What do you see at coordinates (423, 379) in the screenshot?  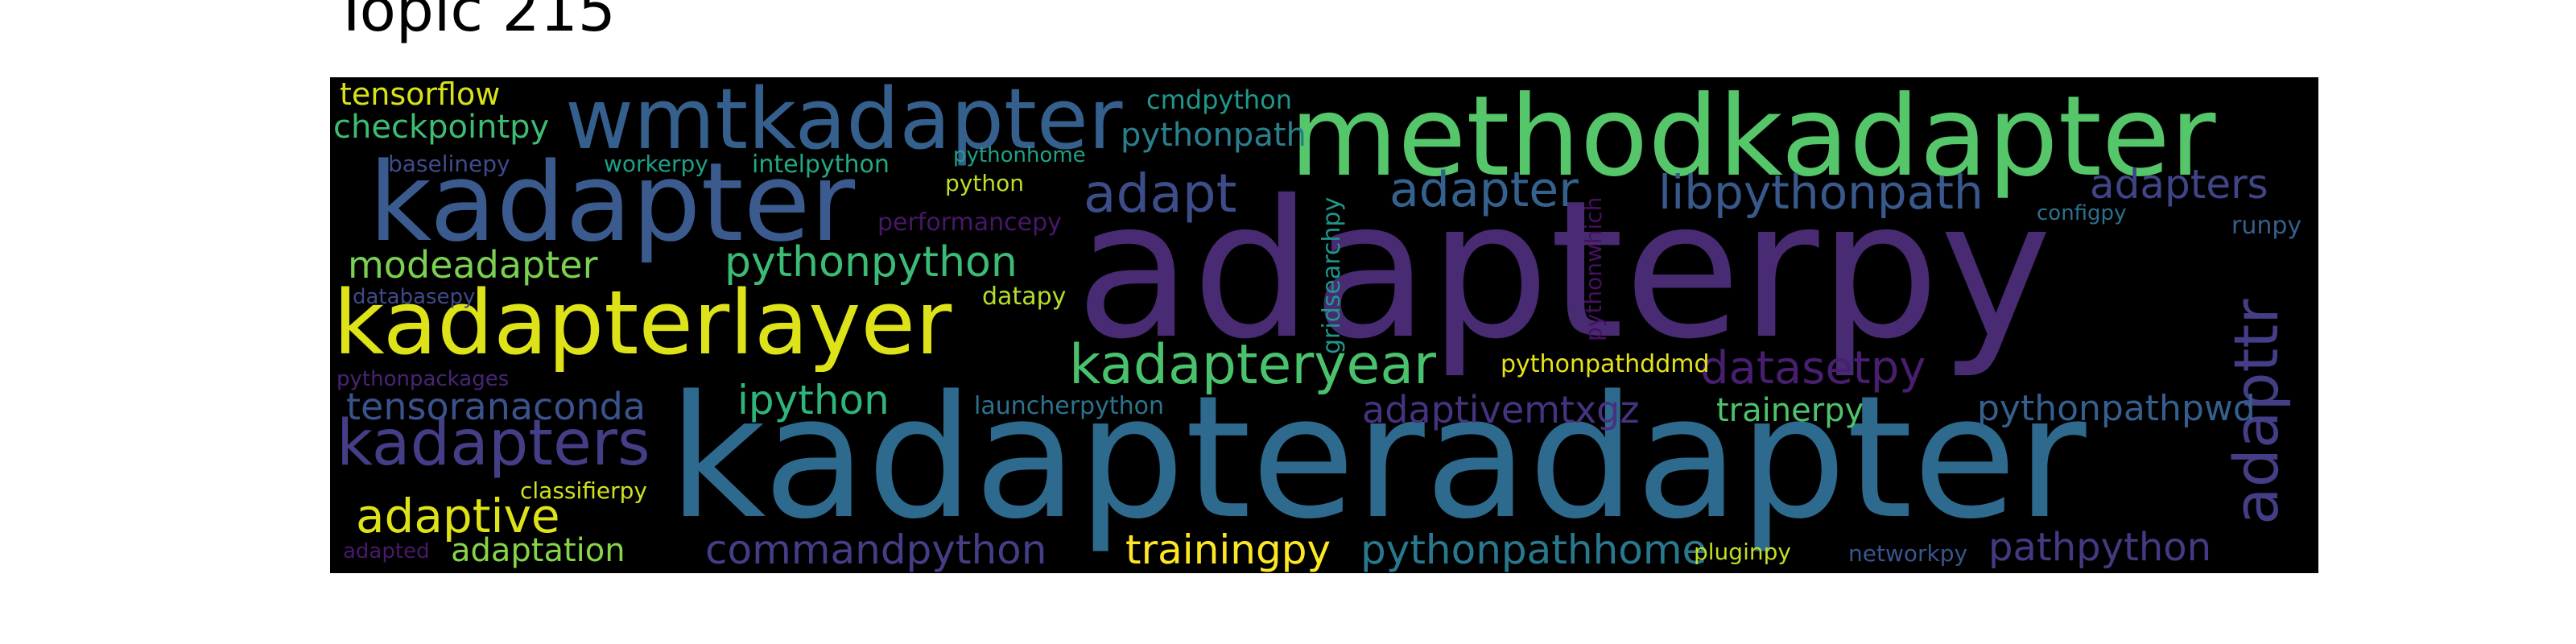 I see `word: pythonpackages` at bounding box center [423, 379].